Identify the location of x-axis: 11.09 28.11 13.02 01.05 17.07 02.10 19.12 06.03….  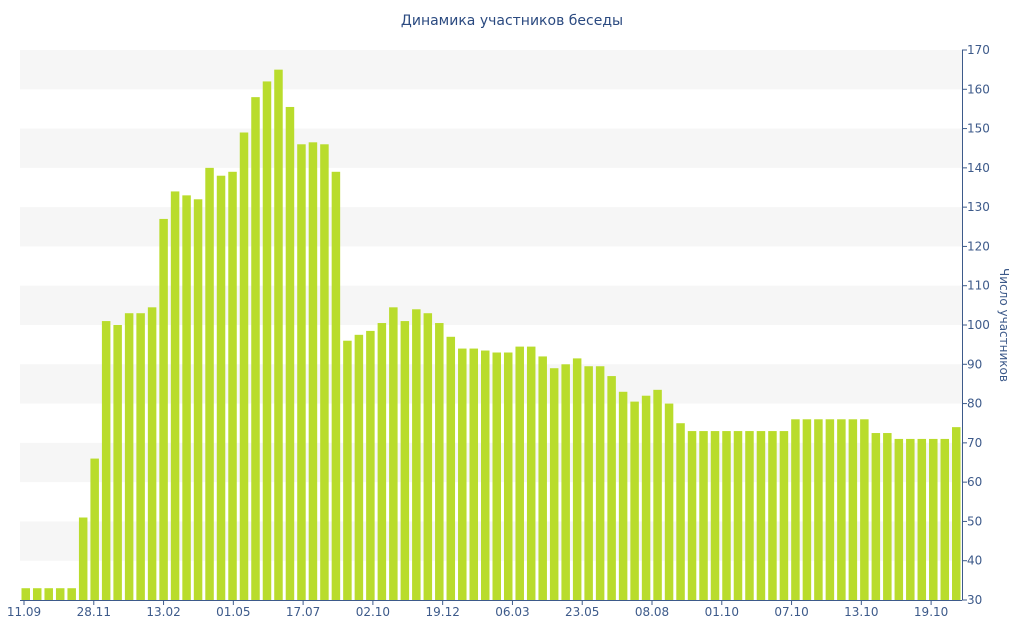
(484, 609).